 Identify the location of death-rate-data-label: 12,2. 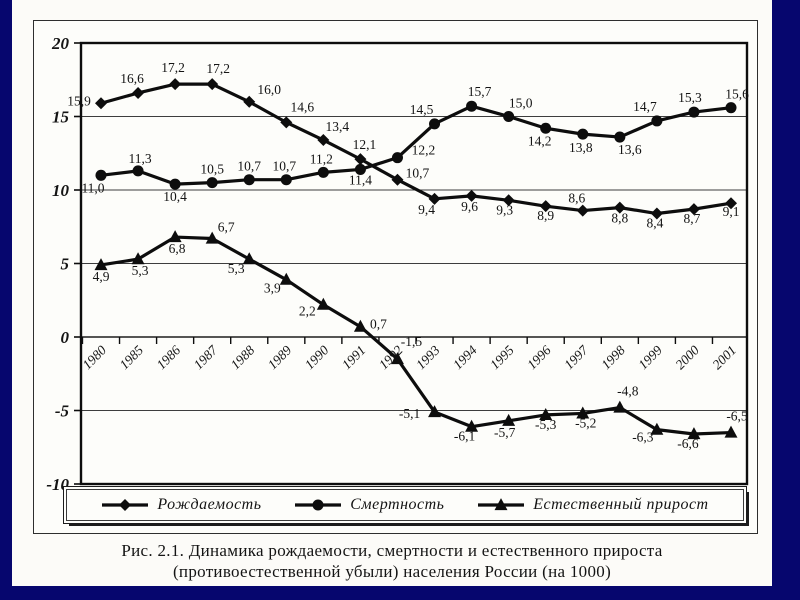
(424, 150).